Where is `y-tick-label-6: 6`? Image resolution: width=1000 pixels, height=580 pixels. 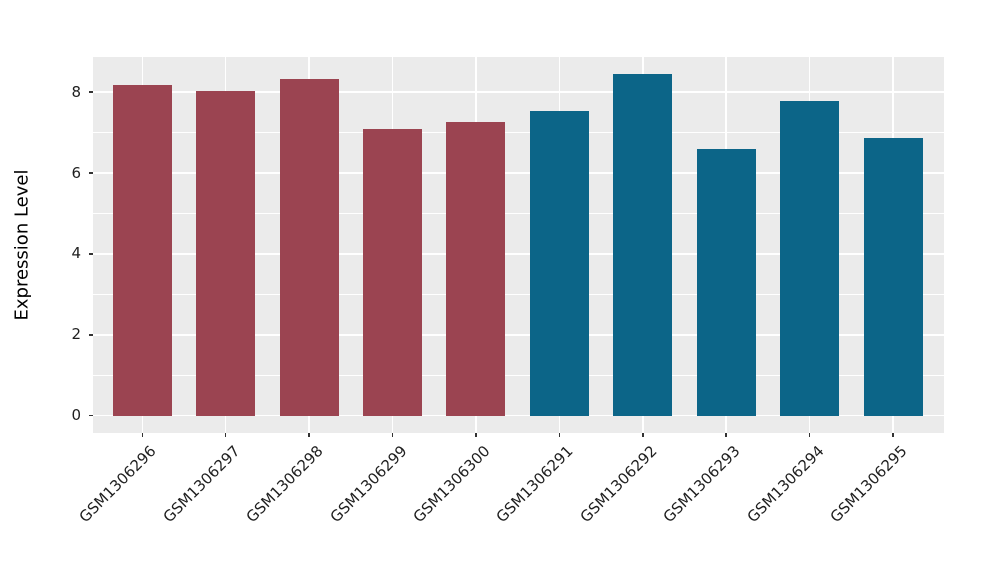
y-tick-label-6: 6 is located at coordinates (76, 172).